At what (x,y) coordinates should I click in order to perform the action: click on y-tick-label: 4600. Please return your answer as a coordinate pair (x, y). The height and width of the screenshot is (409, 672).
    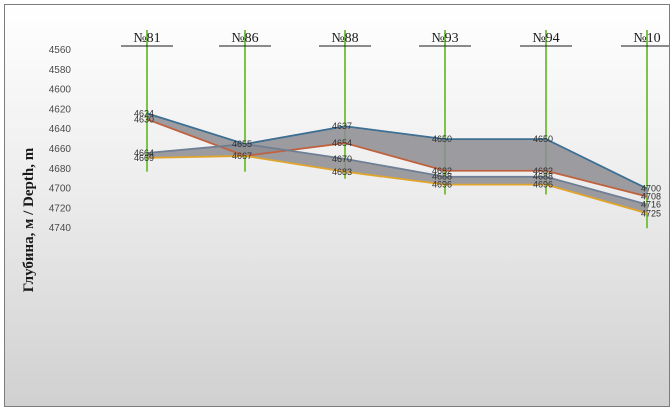
    Looking at the image, I should click on (60, 90).